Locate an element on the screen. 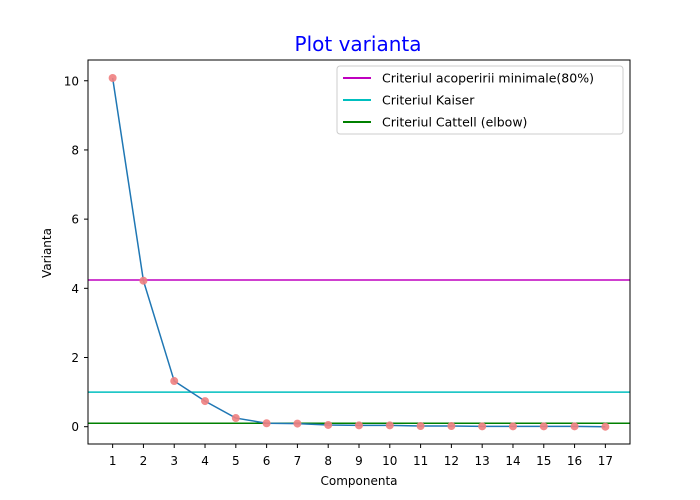  x-tick-label: 12 is located at coordinates (451, 461).